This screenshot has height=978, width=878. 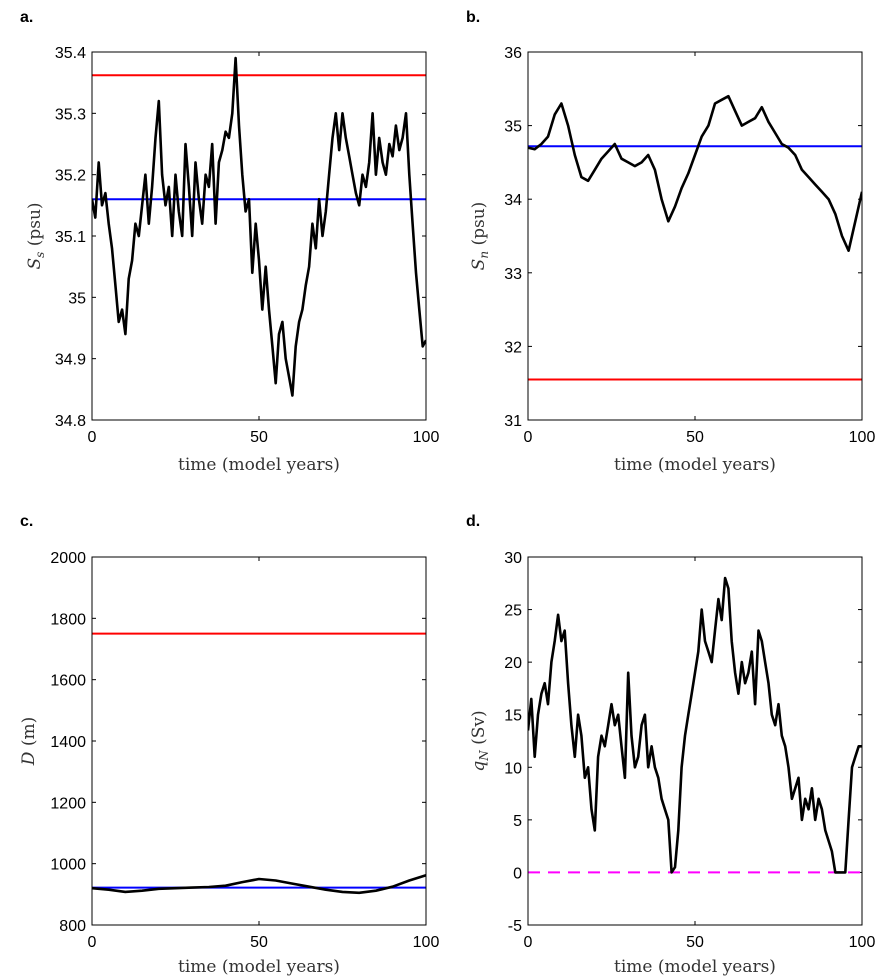 I want to click on panel-letter-b: b., so click(x=473, y=17).